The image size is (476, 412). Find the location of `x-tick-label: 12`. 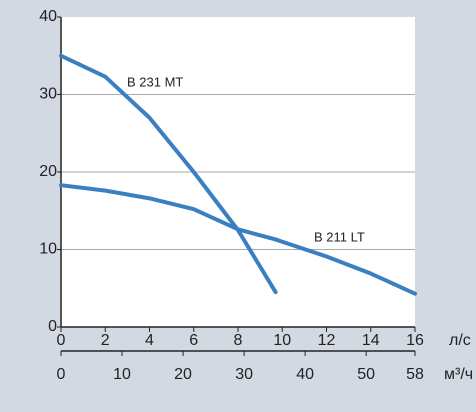

x-tick-label: 12 is located at coordinates (327, 340).